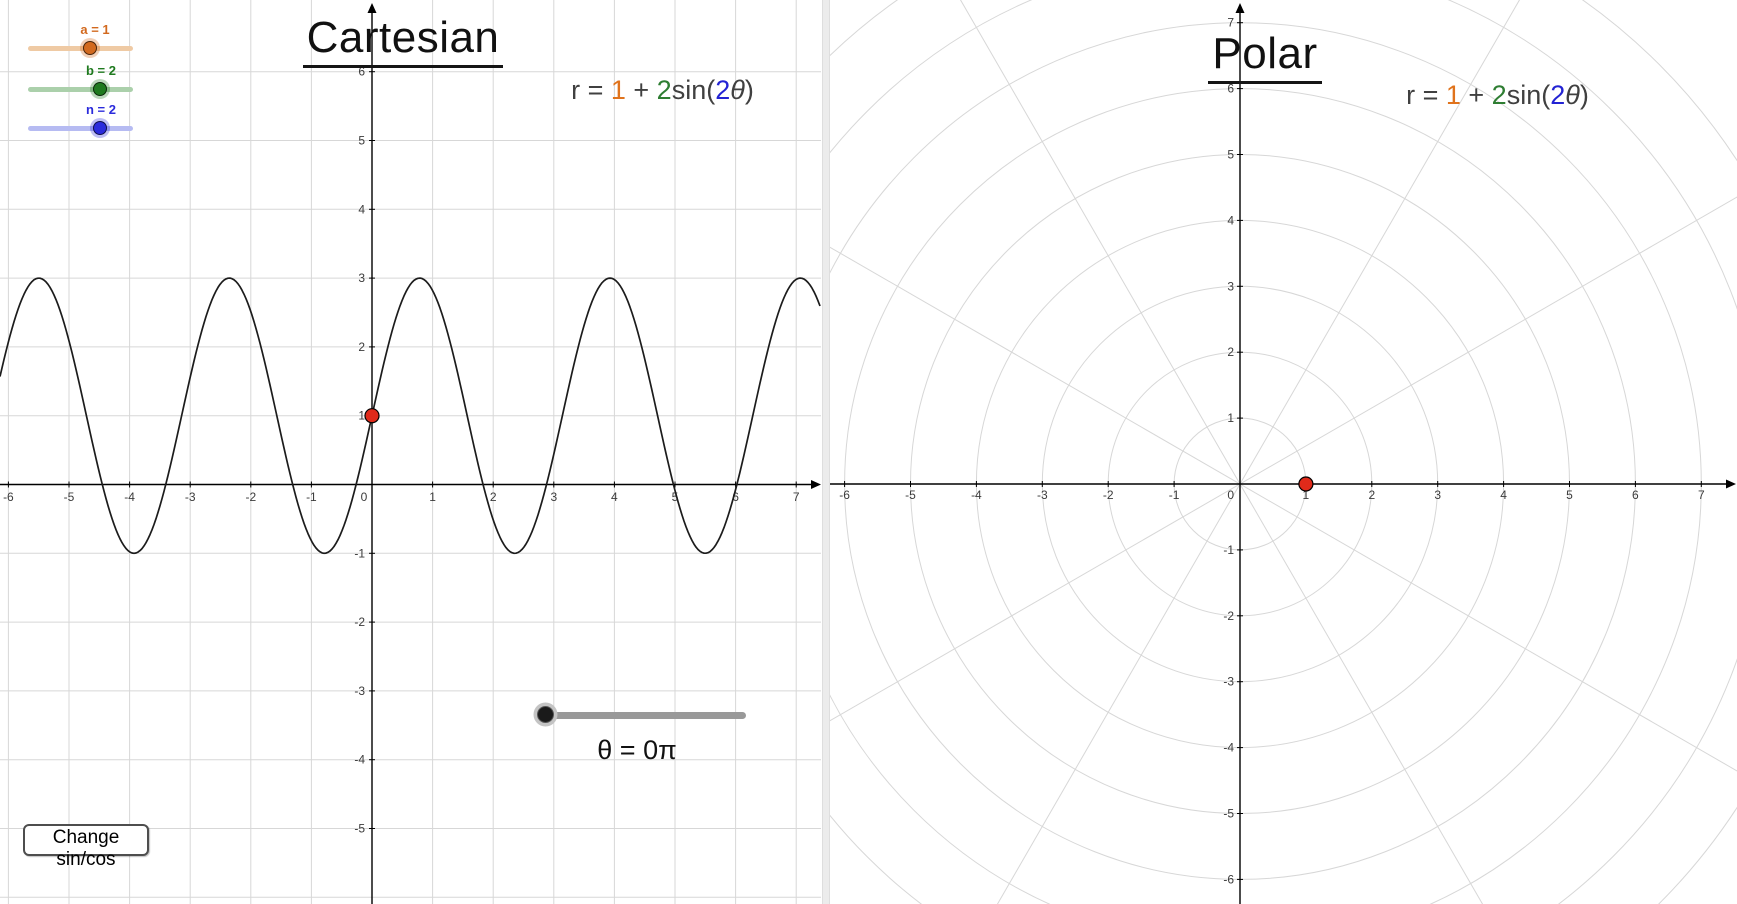  Describe the element at coordinates (80, 48) in the screenshot. I see `slider-a-track` at that location.